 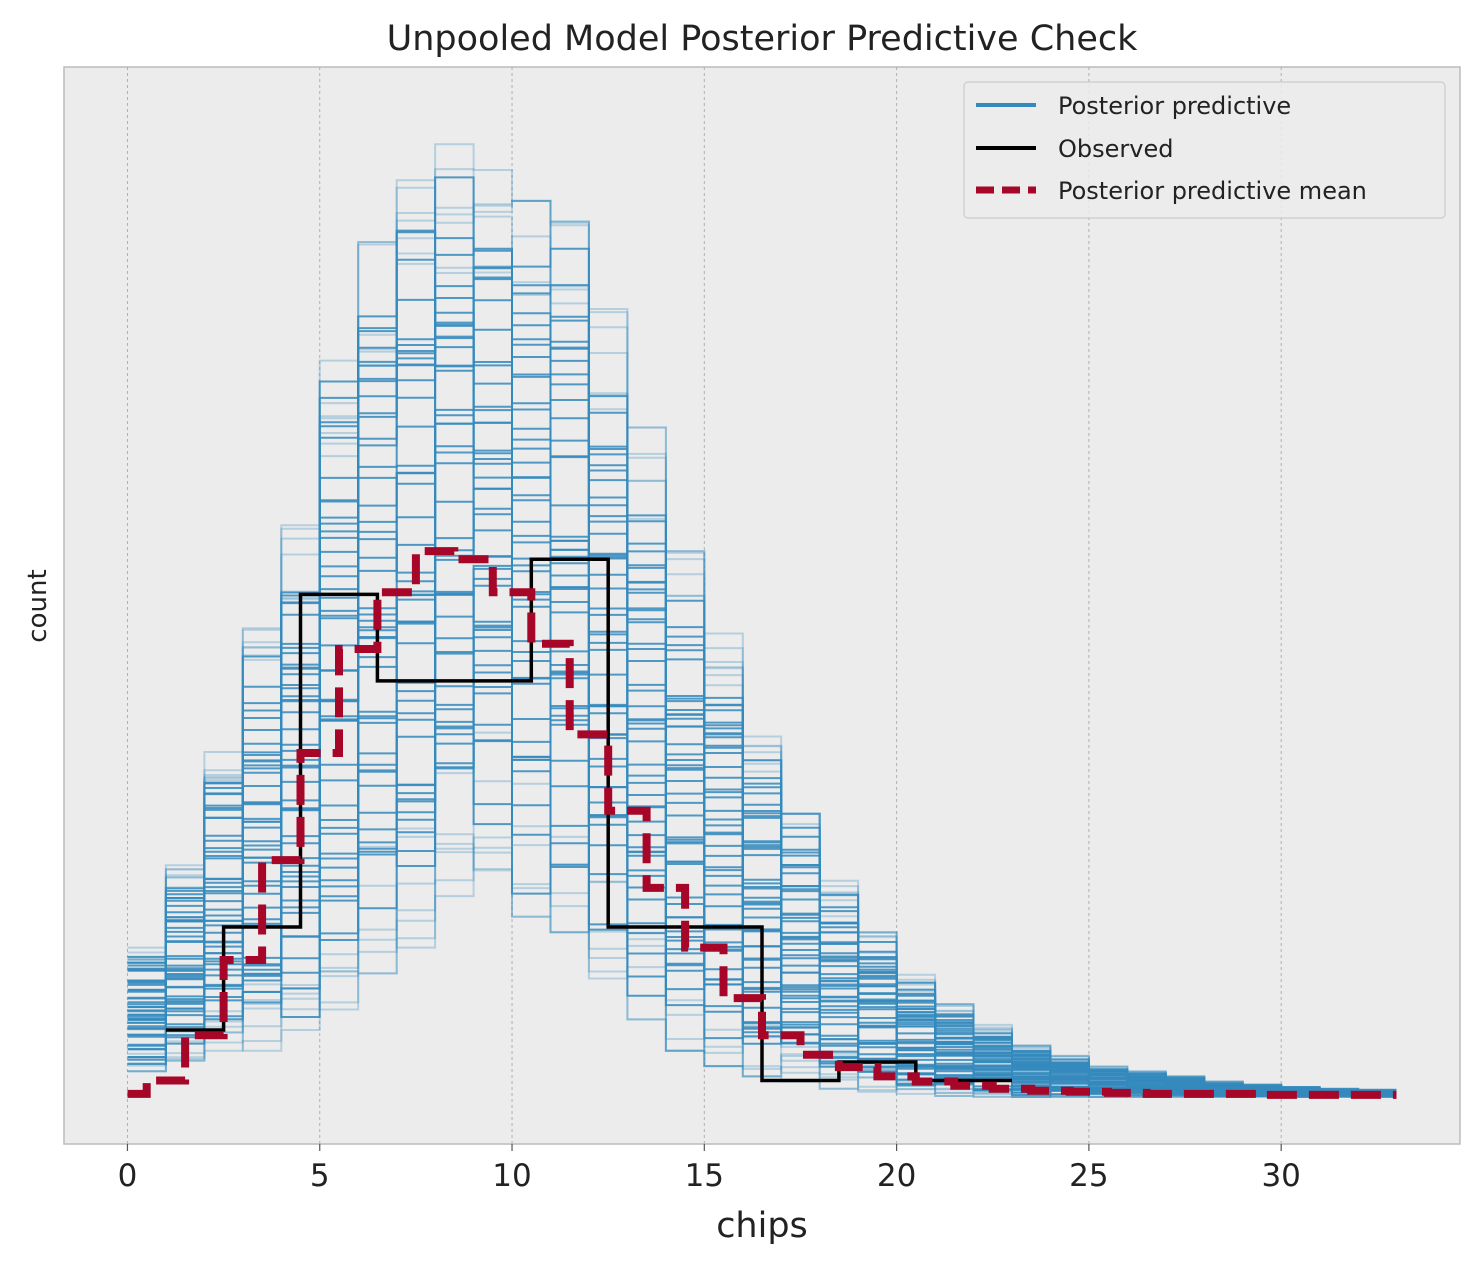 I want to click on x-tick-label-20: 20, so click(x=896, y=1176).